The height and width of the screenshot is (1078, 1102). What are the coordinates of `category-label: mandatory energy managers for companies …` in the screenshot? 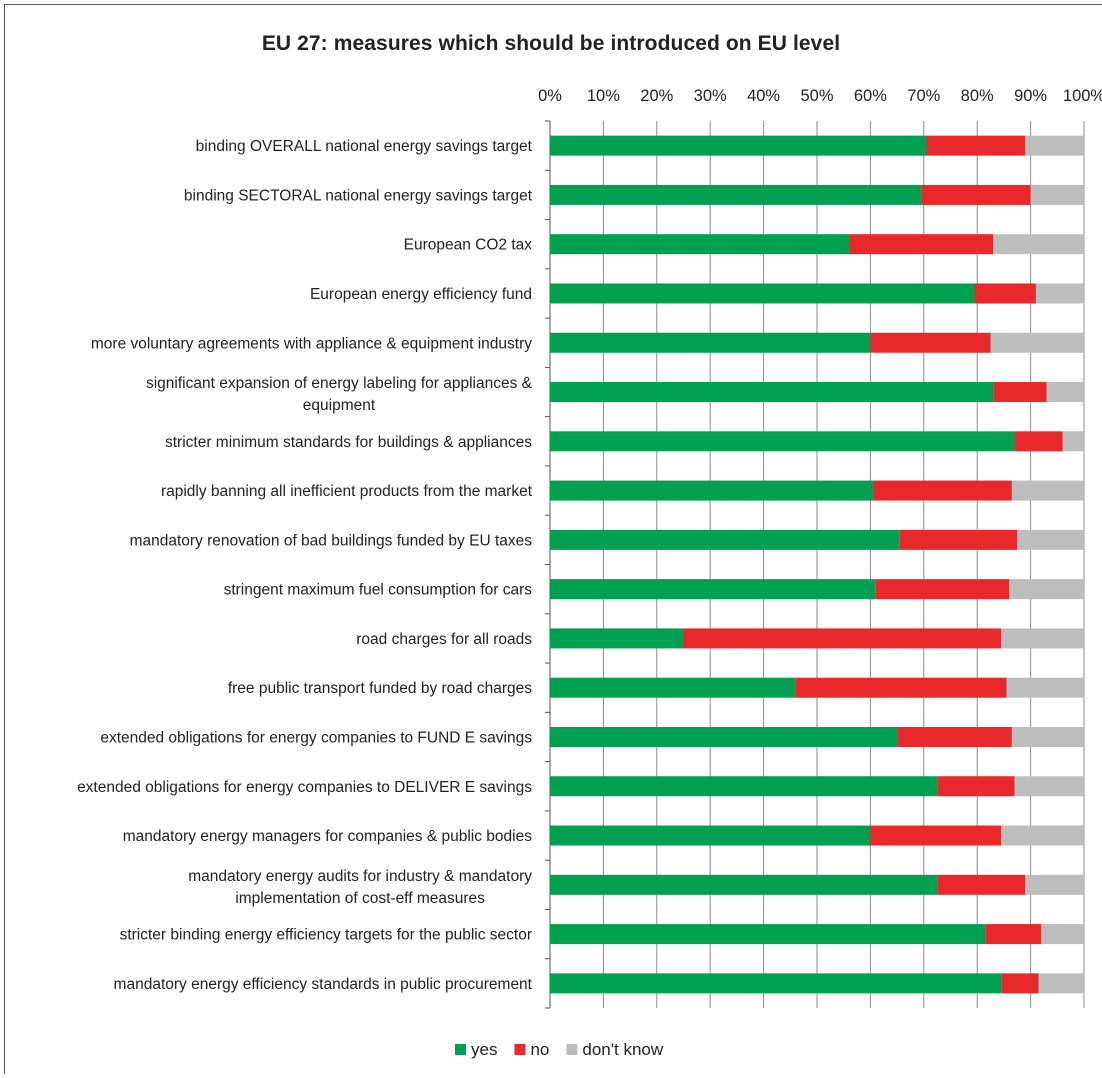 It's located at (328, 836).